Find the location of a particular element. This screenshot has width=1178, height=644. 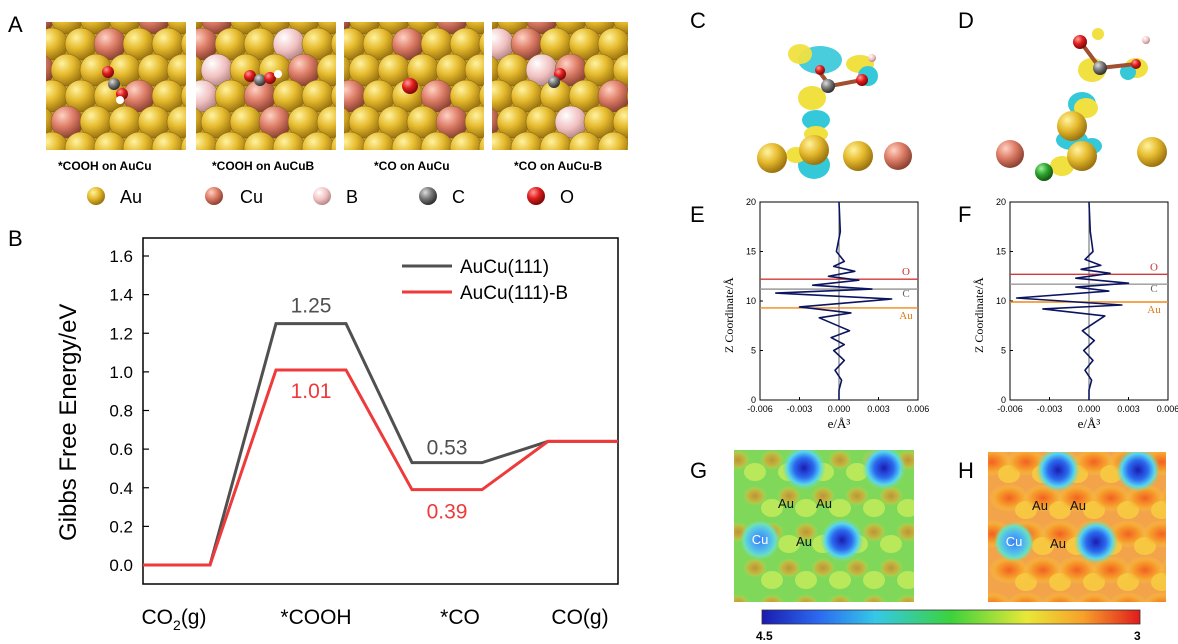

y-tick-label: 0.8 is located at coordinates (121, 411).